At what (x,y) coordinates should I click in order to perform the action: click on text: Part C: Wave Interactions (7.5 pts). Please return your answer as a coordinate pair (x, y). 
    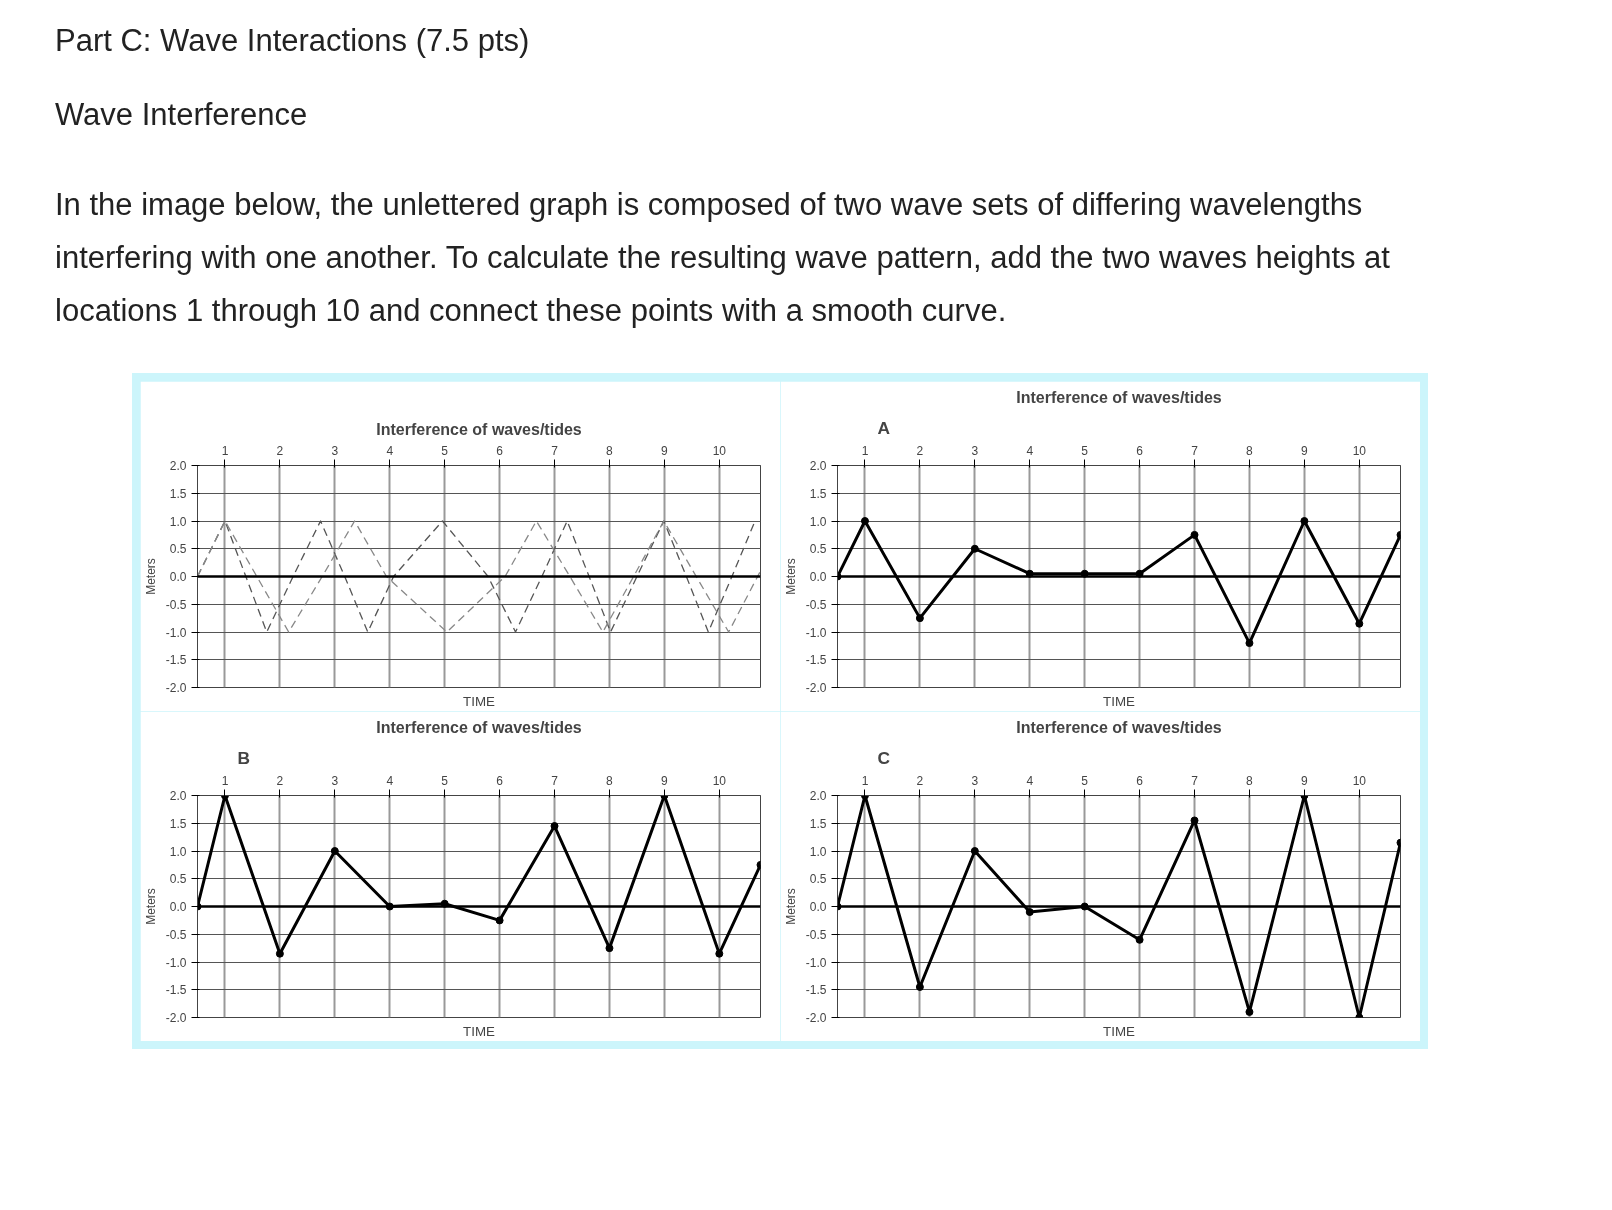
    Looking at the image, I should click on (293, 41).